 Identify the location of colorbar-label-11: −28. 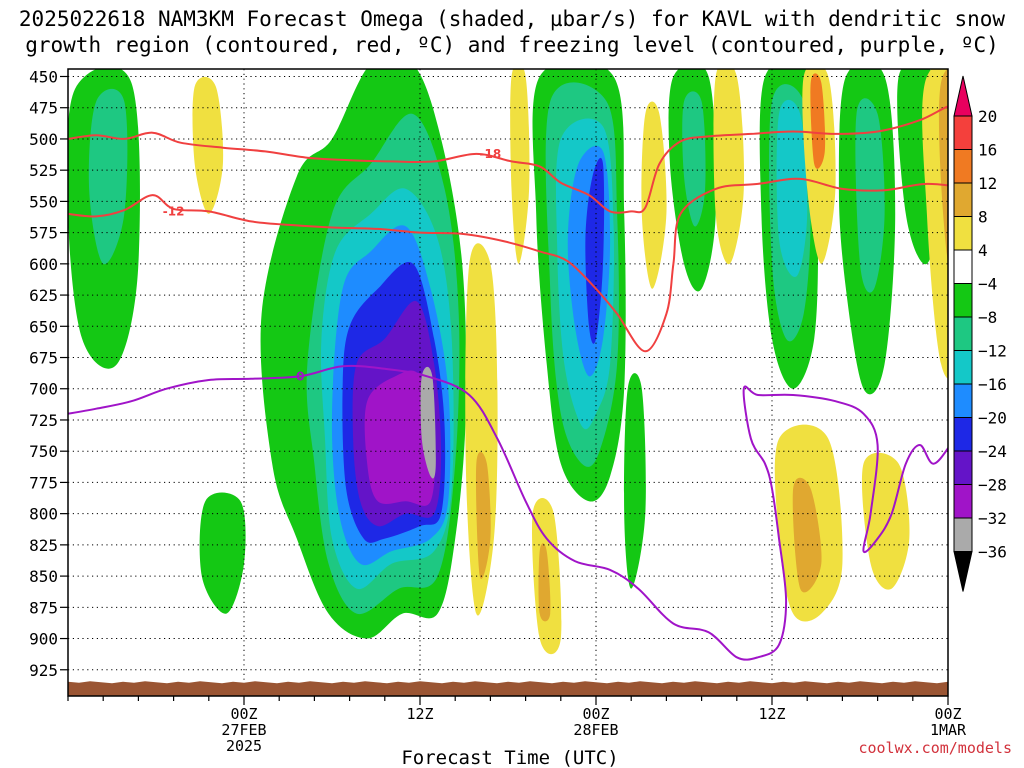
(992, 485).